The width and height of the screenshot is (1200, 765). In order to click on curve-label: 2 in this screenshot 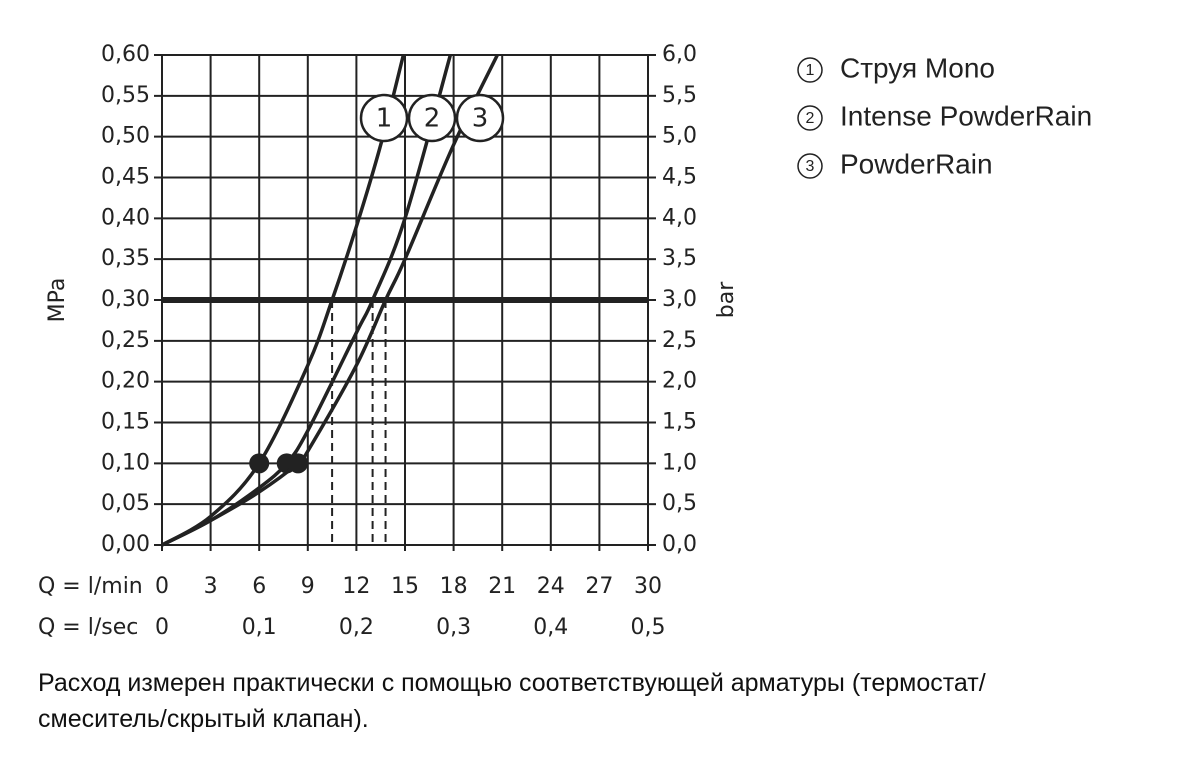, I will do `click(432, 119)`.